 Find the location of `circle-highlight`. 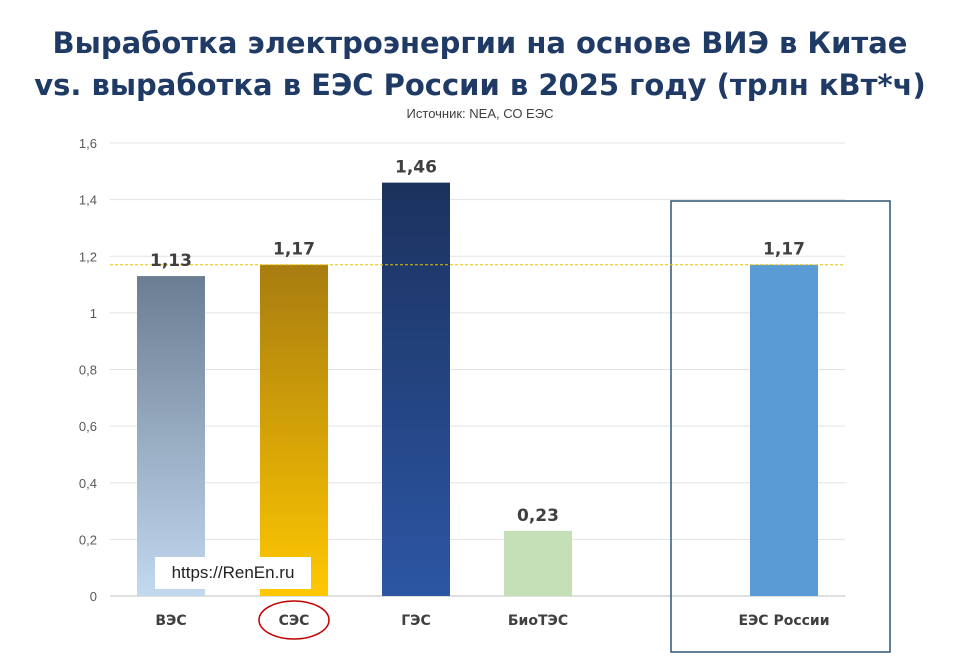

circle-highlight is located at coordinates (294, 620).